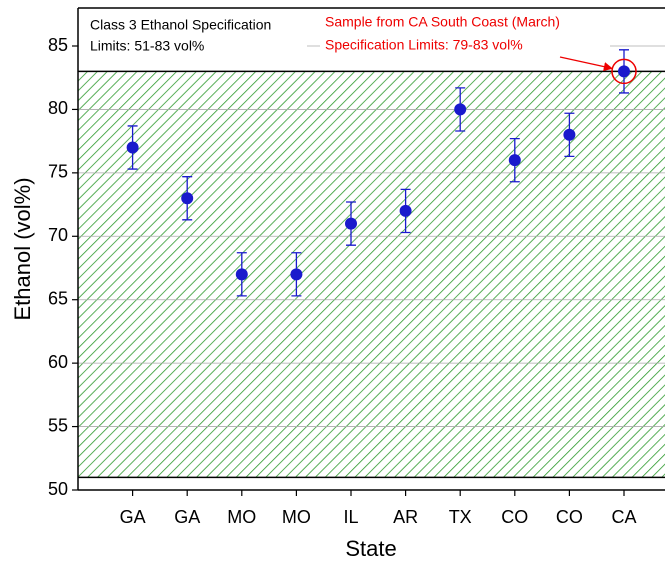  What do you see at coordinates (350, 517) in the screenshot?
I see `x-tick-label: IL` at bounding box center [350, 517].